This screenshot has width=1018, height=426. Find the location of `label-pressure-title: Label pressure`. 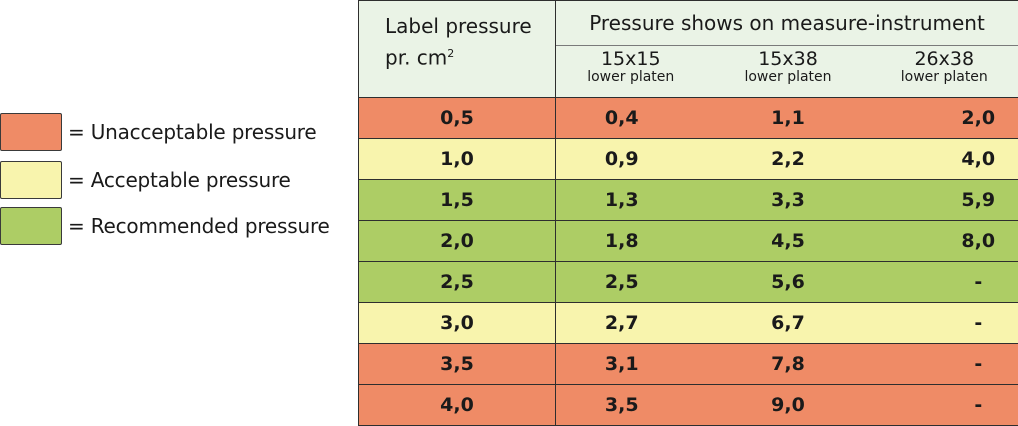

label-pressure-title: Label pressure is located at coordinates (458, 26).